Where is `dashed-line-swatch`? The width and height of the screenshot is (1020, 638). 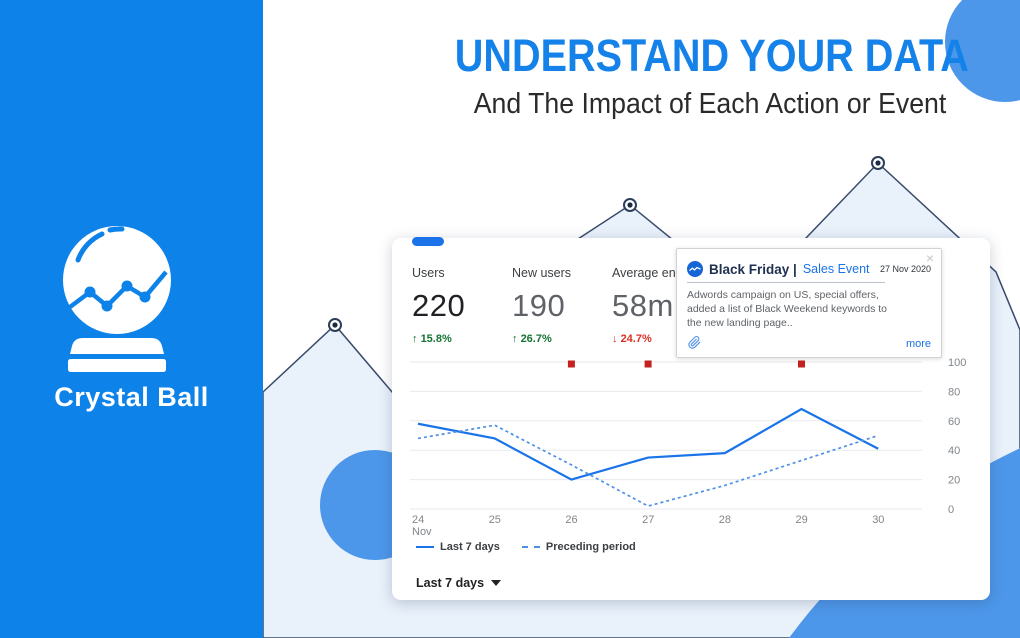 dashed-line-swatch is located at coordinates (530, 547).